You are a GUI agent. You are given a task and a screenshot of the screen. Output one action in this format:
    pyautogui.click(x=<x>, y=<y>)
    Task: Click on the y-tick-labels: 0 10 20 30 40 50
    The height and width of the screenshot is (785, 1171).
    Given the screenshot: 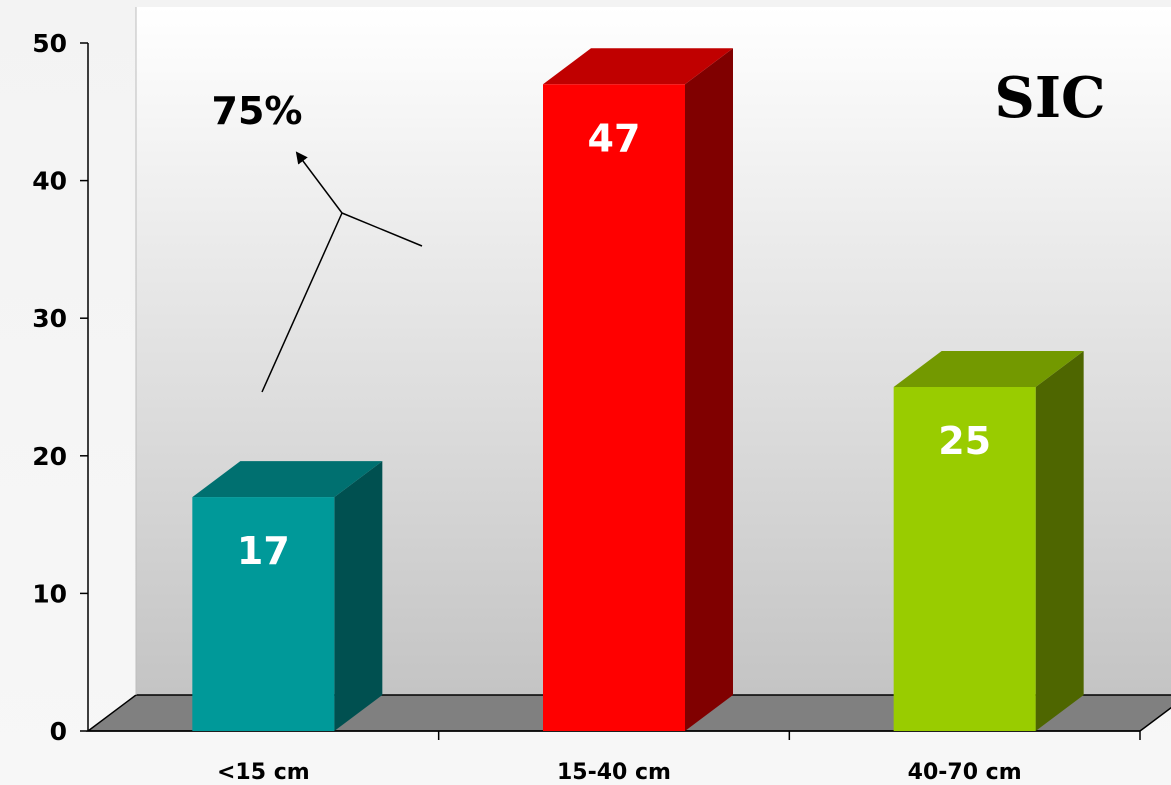 What is the action you would take?
    pyautogui.click(x=49, y=387)
    